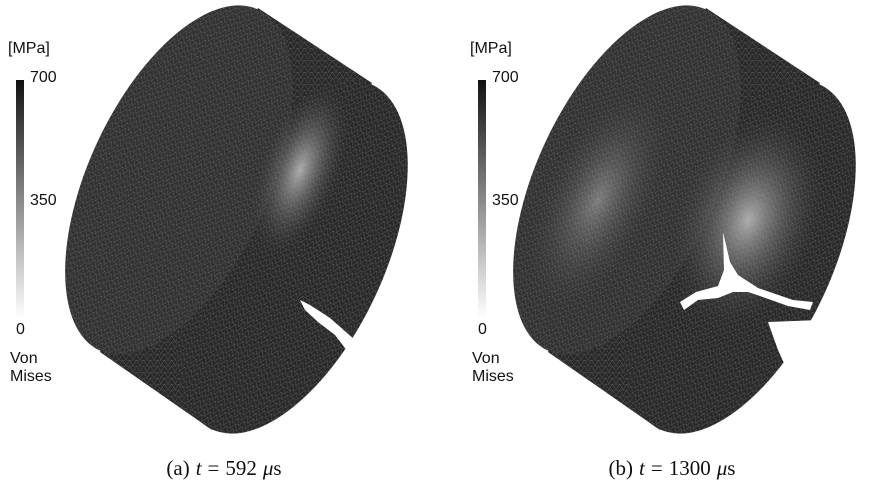  Describe the element at coordinates (177, 468) in the screenshot. I see `caption-part: (a)` at that location.